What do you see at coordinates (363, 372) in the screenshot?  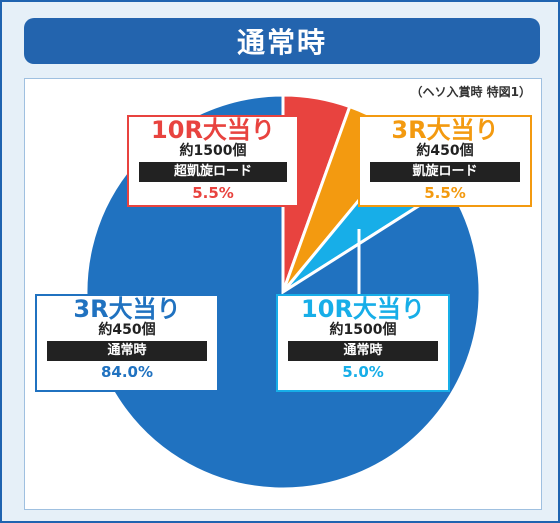 I see `slice-percent: 5.0%` at bounding box center [363, 372].